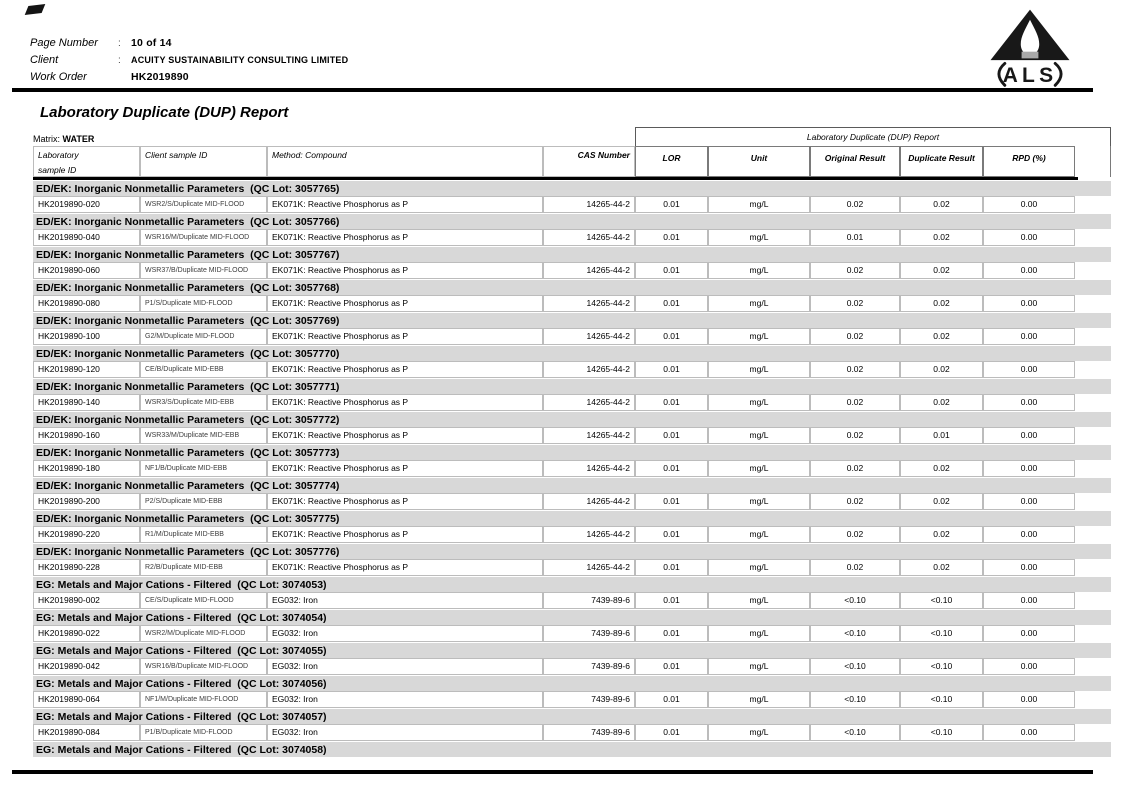  I want to click on cell-client-sample-id: WSR3/S/Duplicate MID-EBB, so click(203, 402).